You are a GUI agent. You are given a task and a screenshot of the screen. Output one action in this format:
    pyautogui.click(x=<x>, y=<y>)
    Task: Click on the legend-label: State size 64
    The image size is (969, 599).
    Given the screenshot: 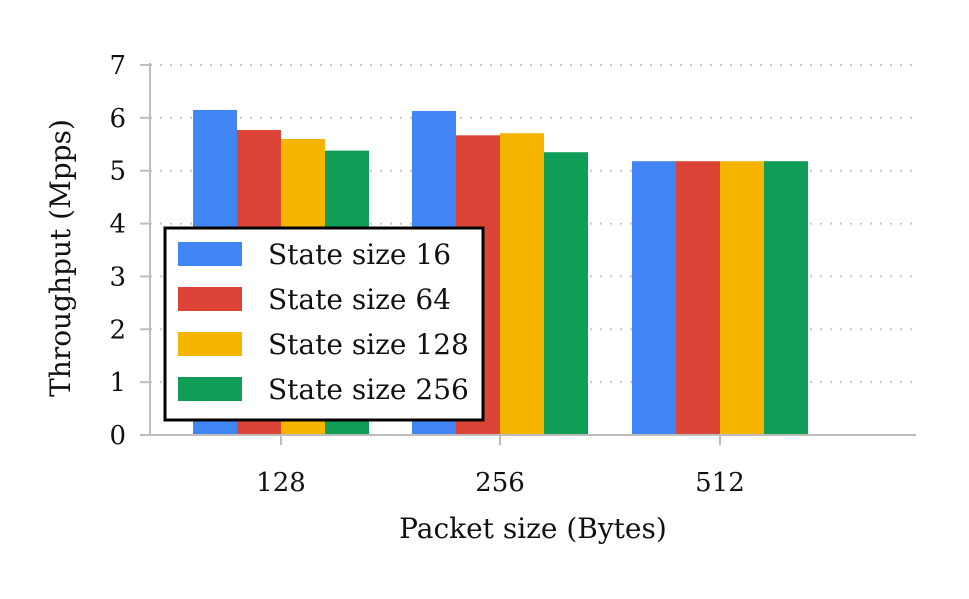 What is the action you would take?
    pyautogui.click(x=359, y=299)
    